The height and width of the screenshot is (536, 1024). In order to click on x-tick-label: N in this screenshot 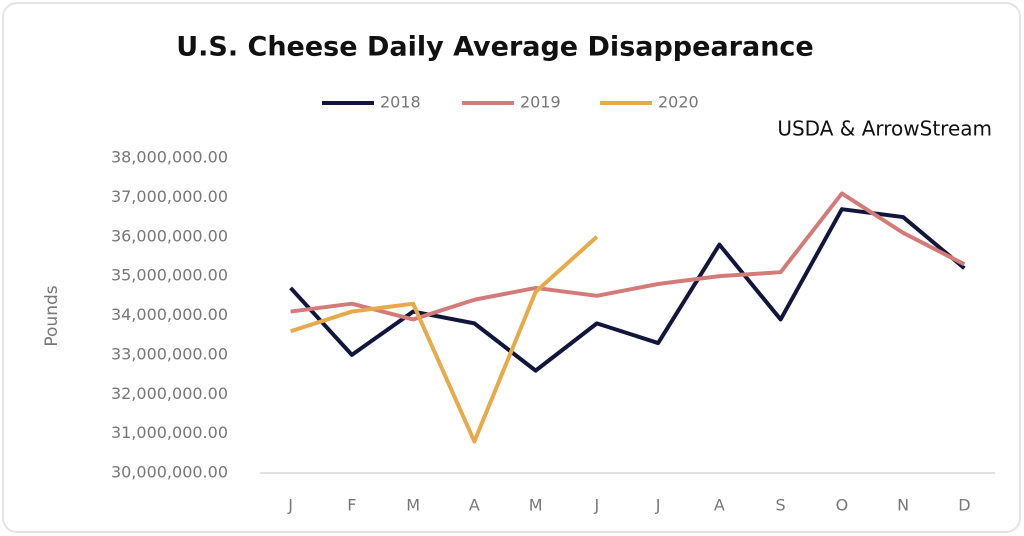, I will do `click(903, 505)`.